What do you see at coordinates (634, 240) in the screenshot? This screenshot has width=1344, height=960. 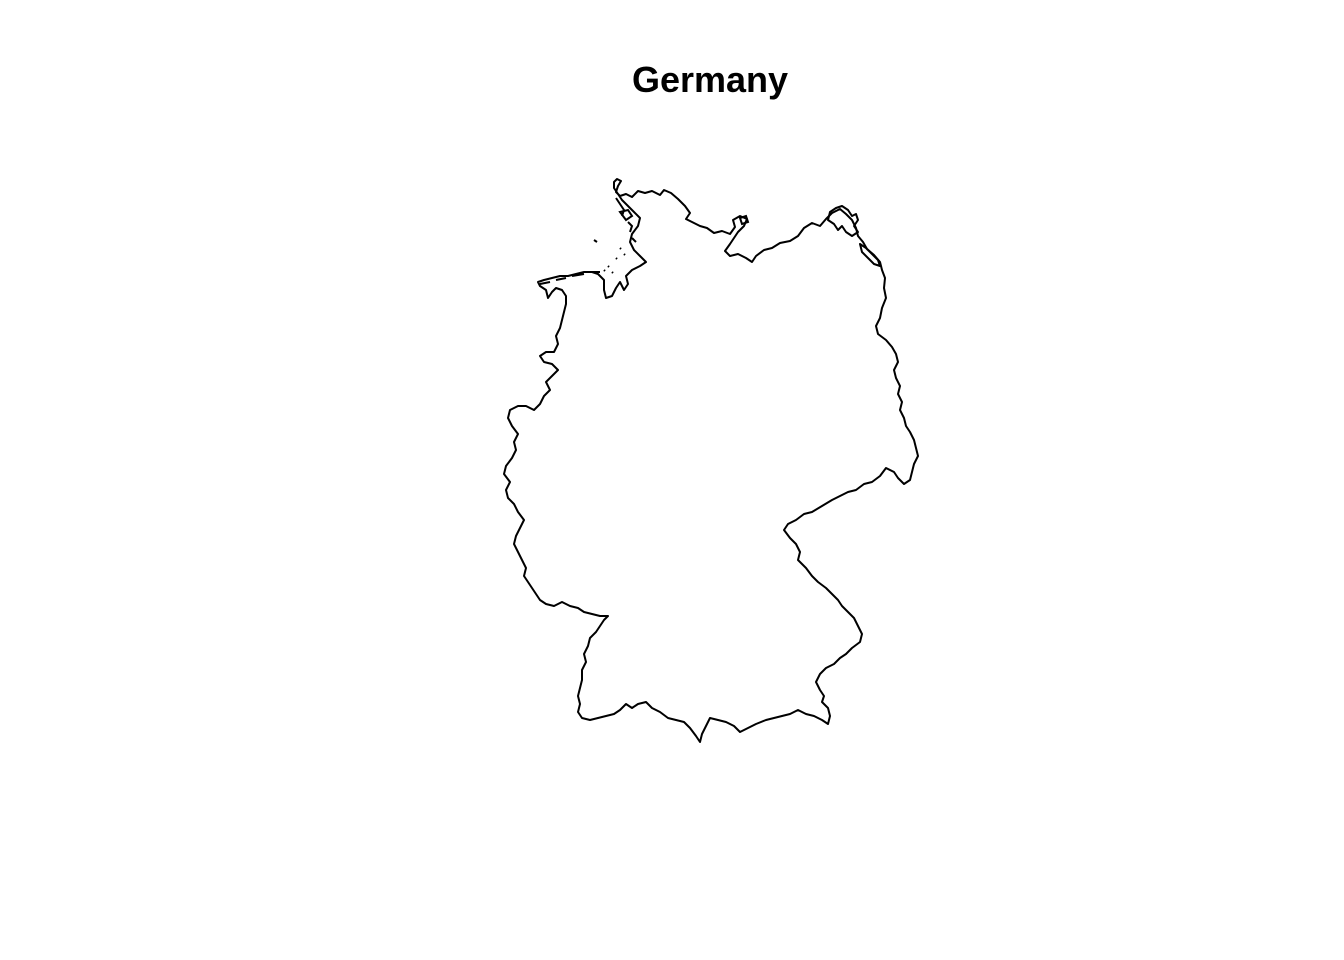 I see `pellworm-island` at bounding box center [634, 240].